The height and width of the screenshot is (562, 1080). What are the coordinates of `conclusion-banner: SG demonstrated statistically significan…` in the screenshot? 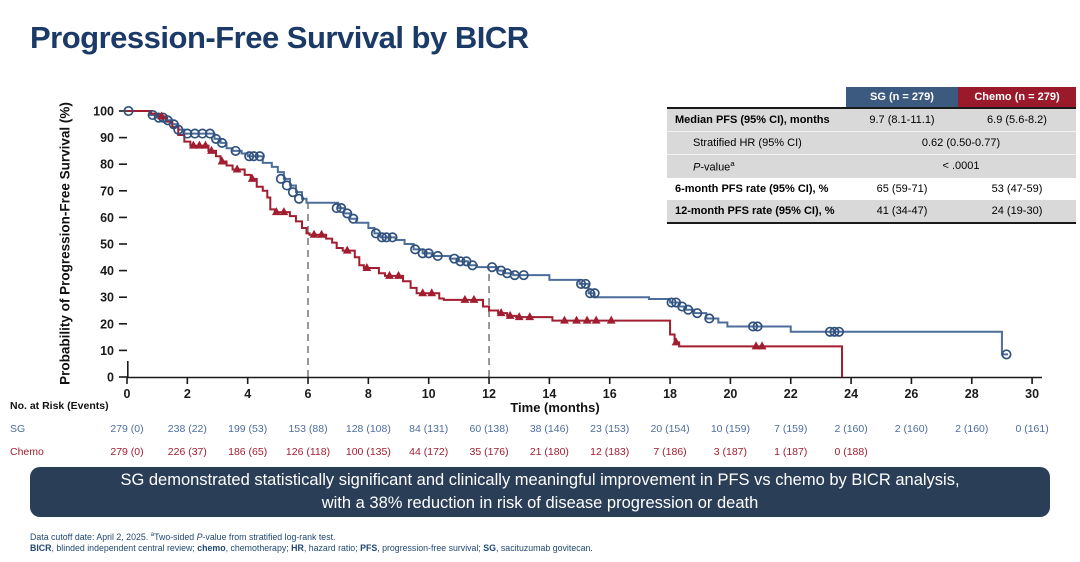 It's located at (540, 492).